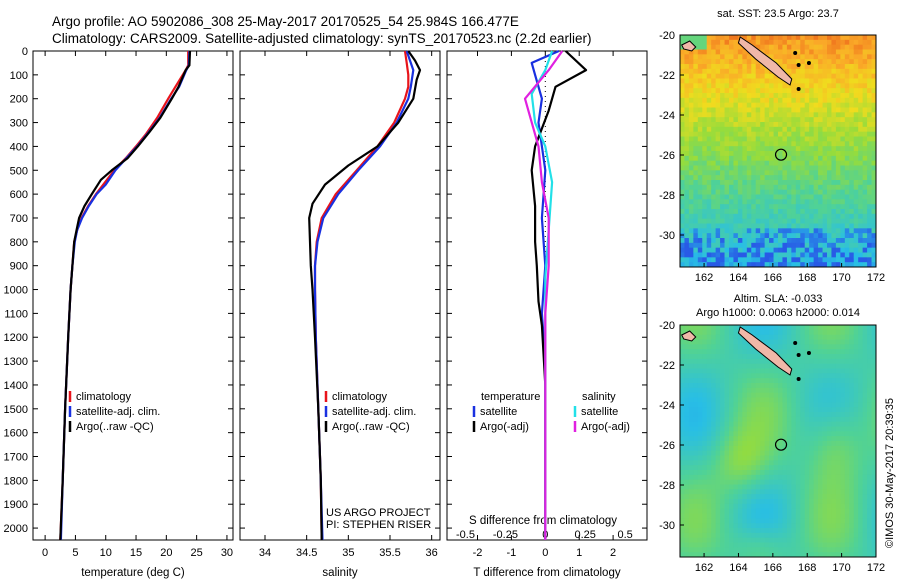 This screenshot has height=580, width=900. What do you see at coordinates (16, 410) in the screenshot?
I see `y-tick-label: 1500` at bounding box center [16, 410].